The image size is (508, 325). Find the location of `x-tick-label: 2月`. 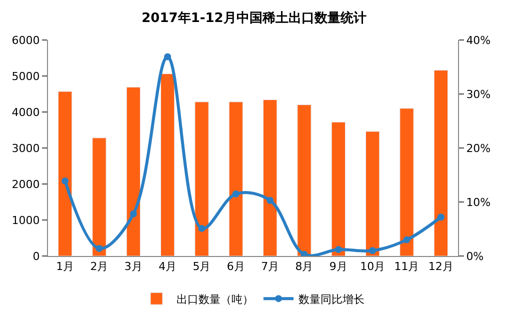

x-tick-label: 2月 is located at coordinates (99, 267).